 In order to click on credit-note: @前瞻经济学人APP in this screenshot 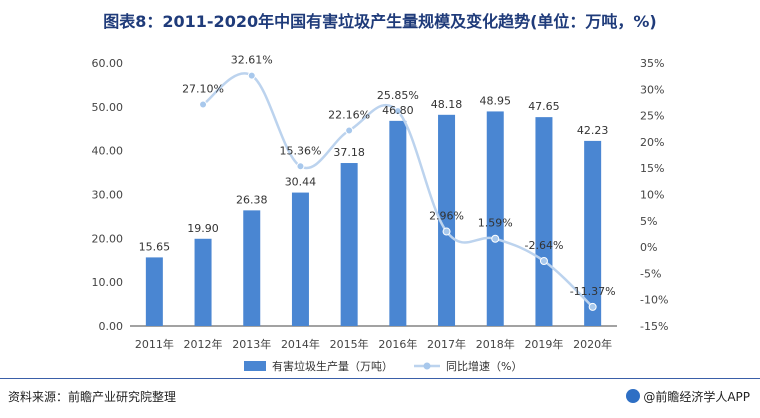, I will do `click(688, 396)`.